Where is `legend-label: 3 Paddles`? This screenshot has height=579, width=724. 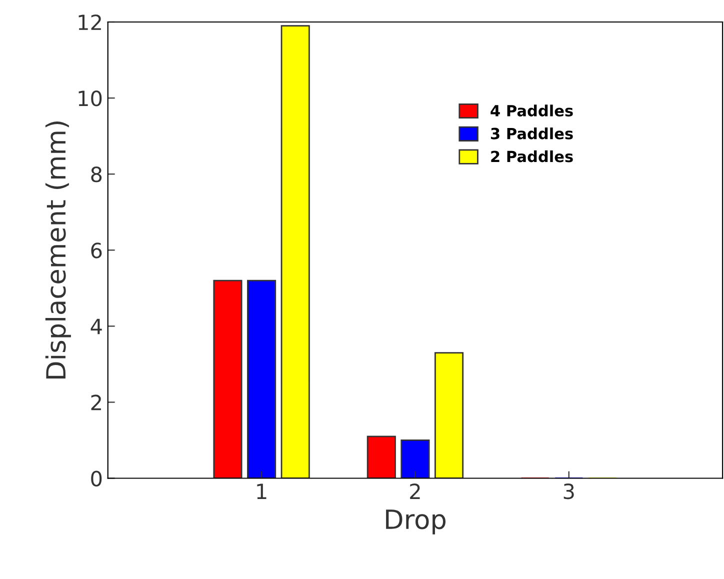 legend-label: 3 Paddles is located at coordinates (531, 134).